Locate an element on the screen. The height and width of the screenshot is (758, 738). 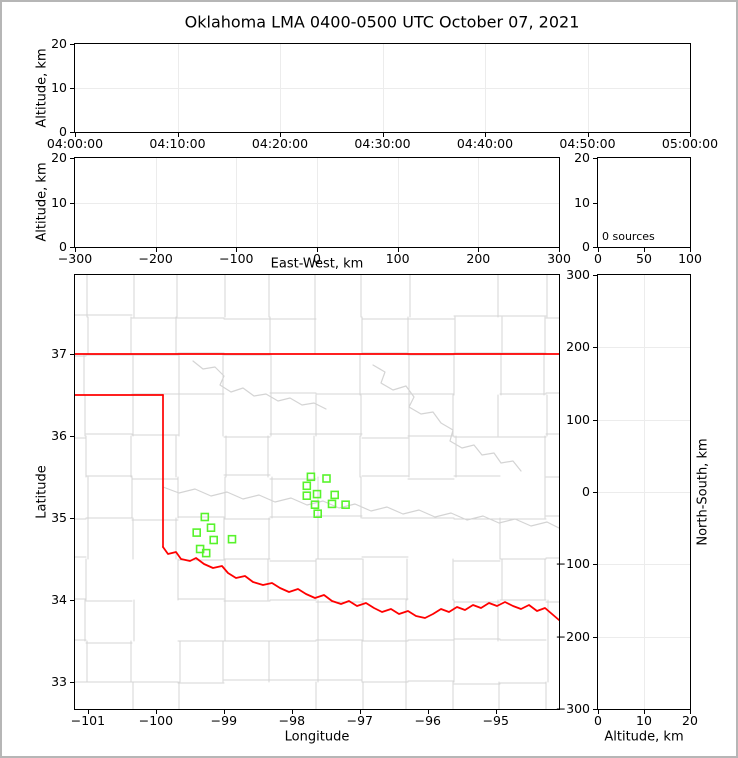
x-tick-label: 05:00:00 is located at coordinates (690, 143).